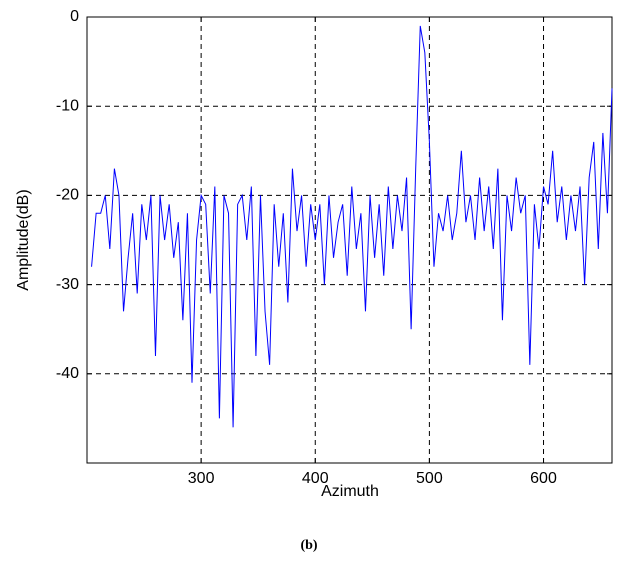  Describe the element at coordinates (350, 491) in the screenshot. I see `x-axis-label: Azimuth` at that location.